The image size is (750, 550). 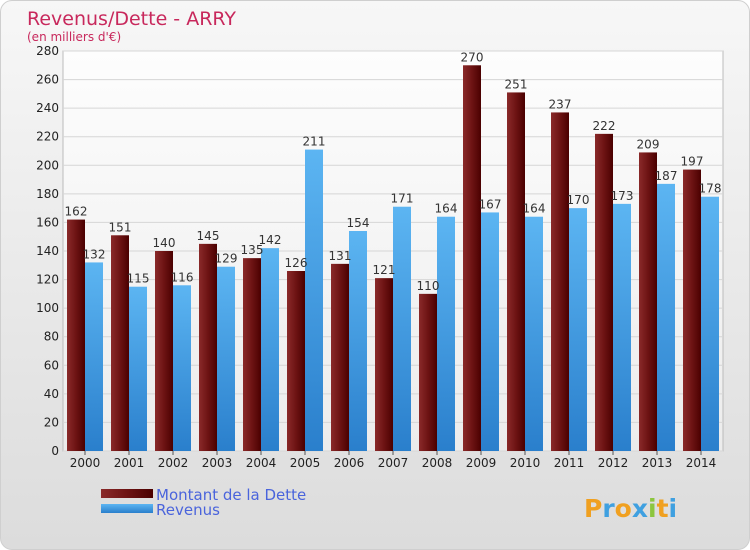 I want to click on data-label: 131, so click(x=340, y=256).